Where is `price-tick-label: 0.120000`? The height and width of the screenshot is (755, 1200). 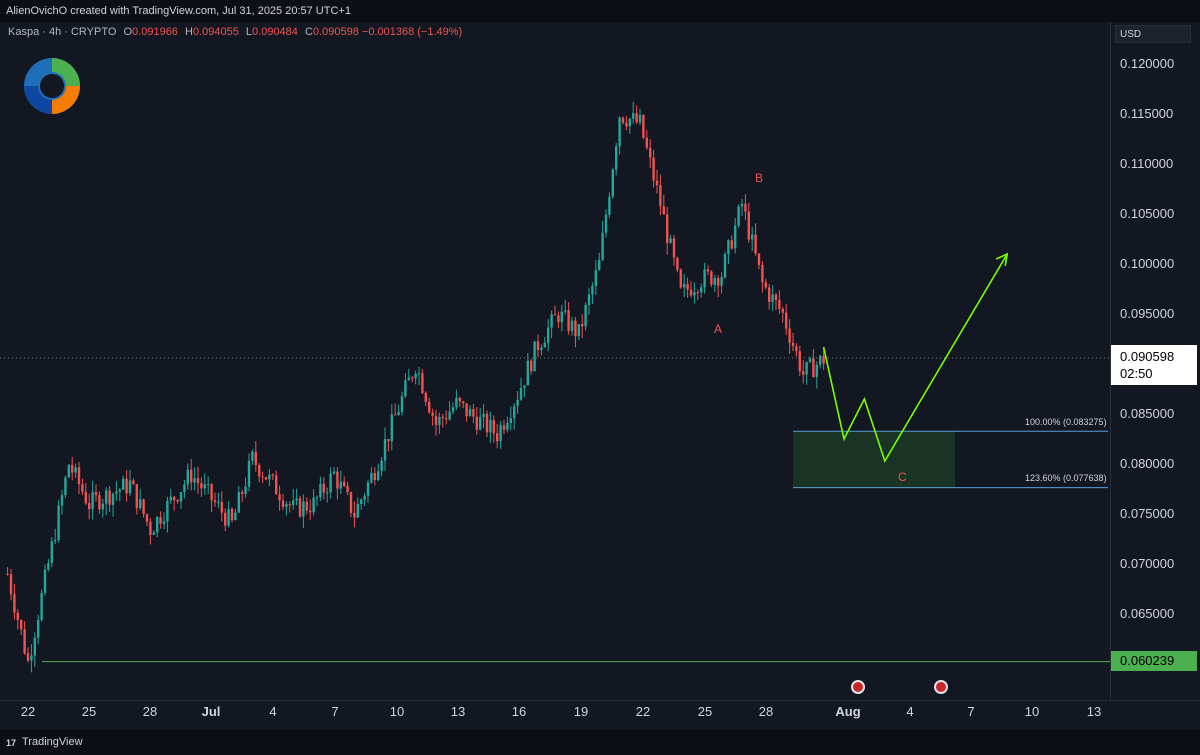 price-tick-label: 0.120000 is located at coordinates (1147, 63).